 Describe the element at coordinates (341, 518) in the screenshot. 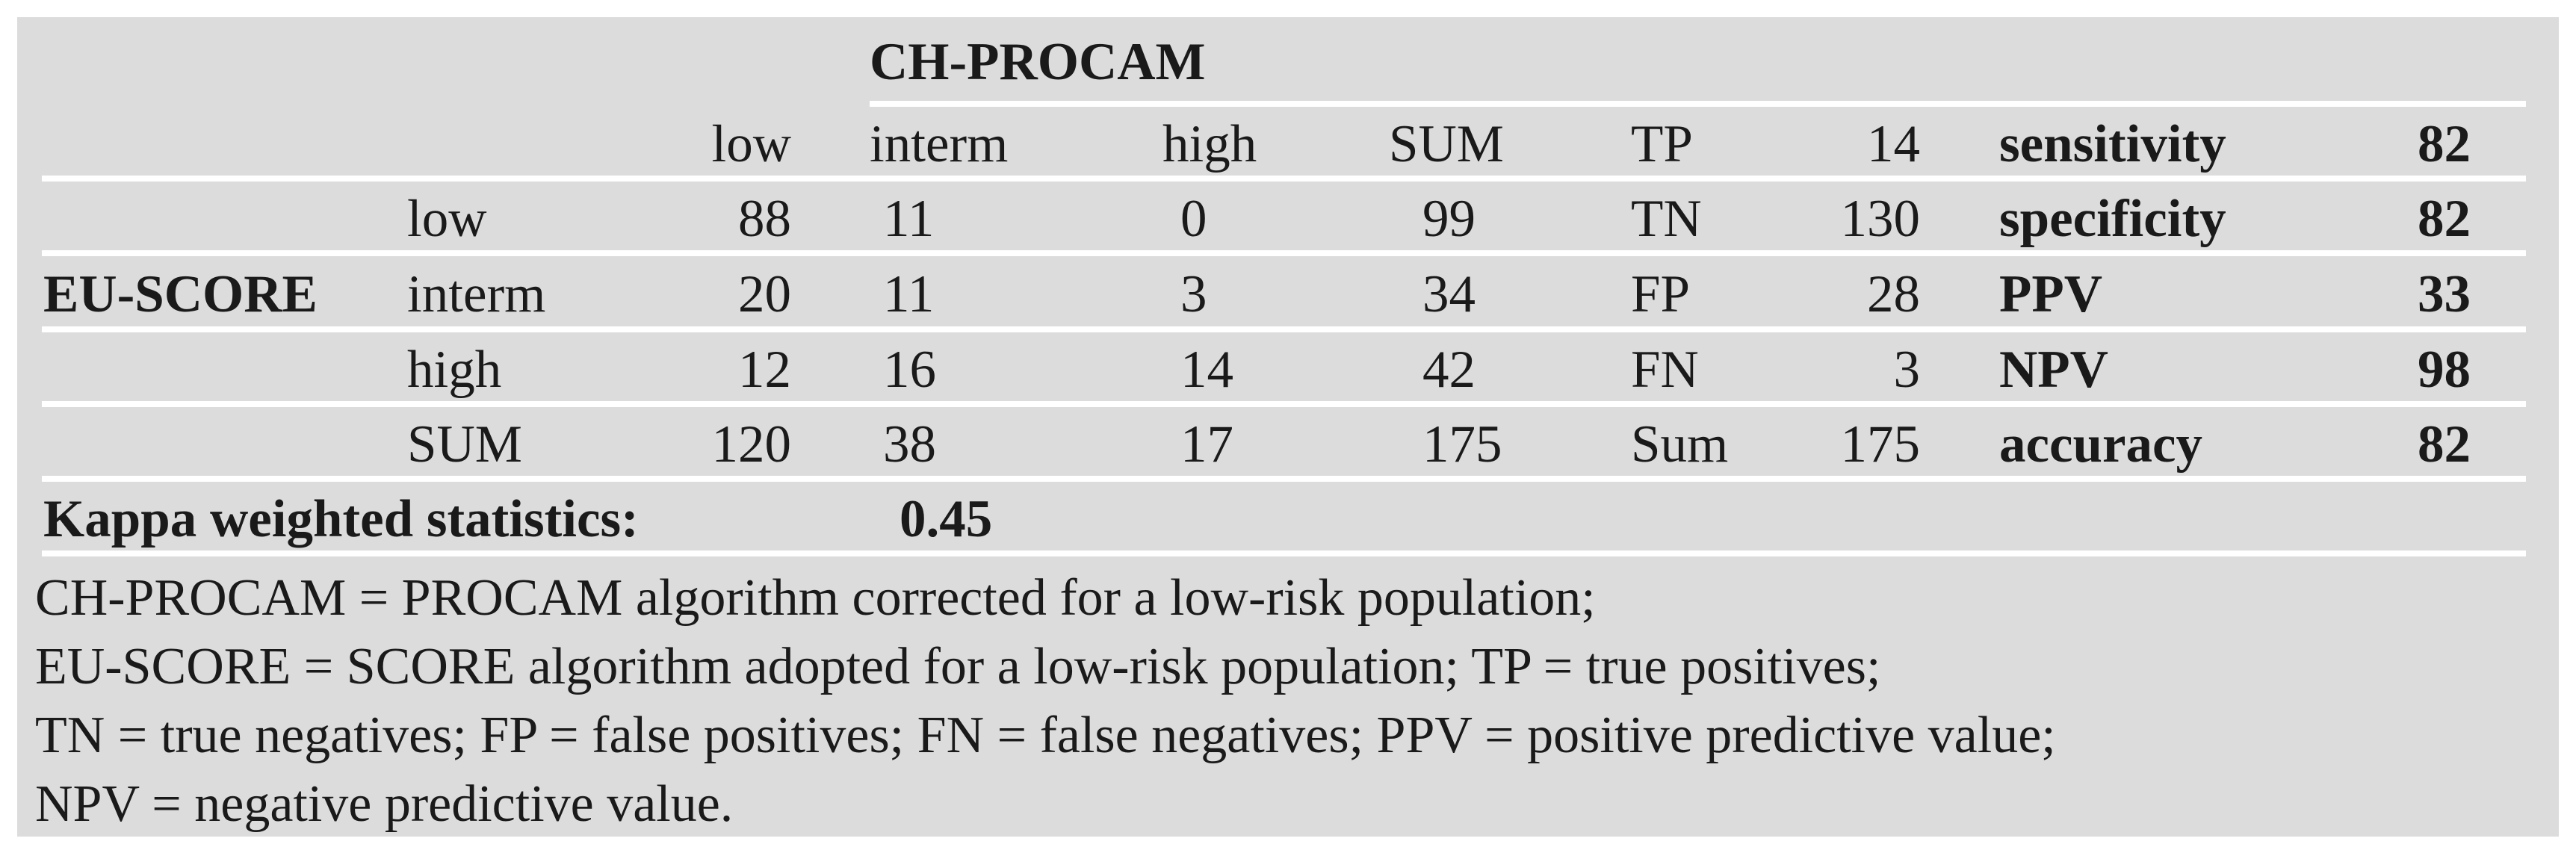

I see `kappa-label: Kappa weighted statistics:` at that location.